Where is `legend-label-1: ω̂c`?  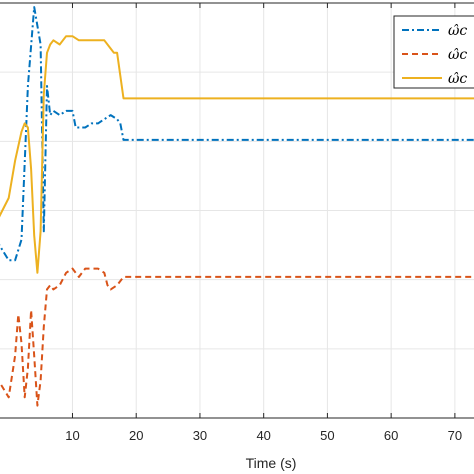 legend-label-1: ω̂c is located at coordinates (457, 31).